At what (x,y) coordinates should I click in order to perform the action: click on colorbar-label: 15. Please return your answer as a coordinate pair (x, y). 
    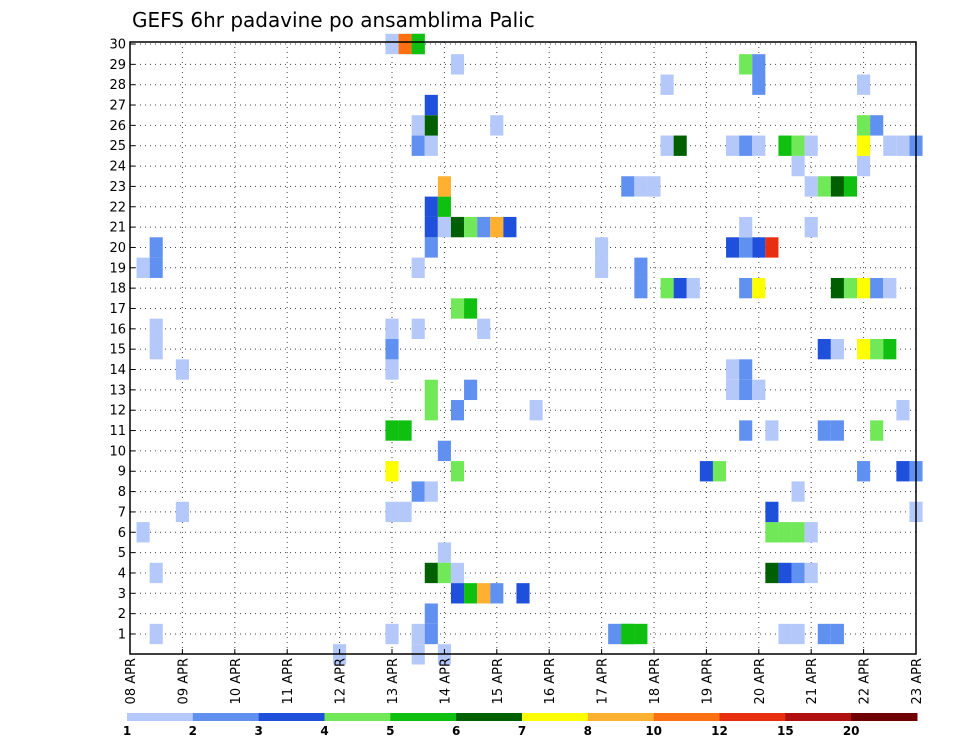
    Looking at the image, I should click on (785, 731).